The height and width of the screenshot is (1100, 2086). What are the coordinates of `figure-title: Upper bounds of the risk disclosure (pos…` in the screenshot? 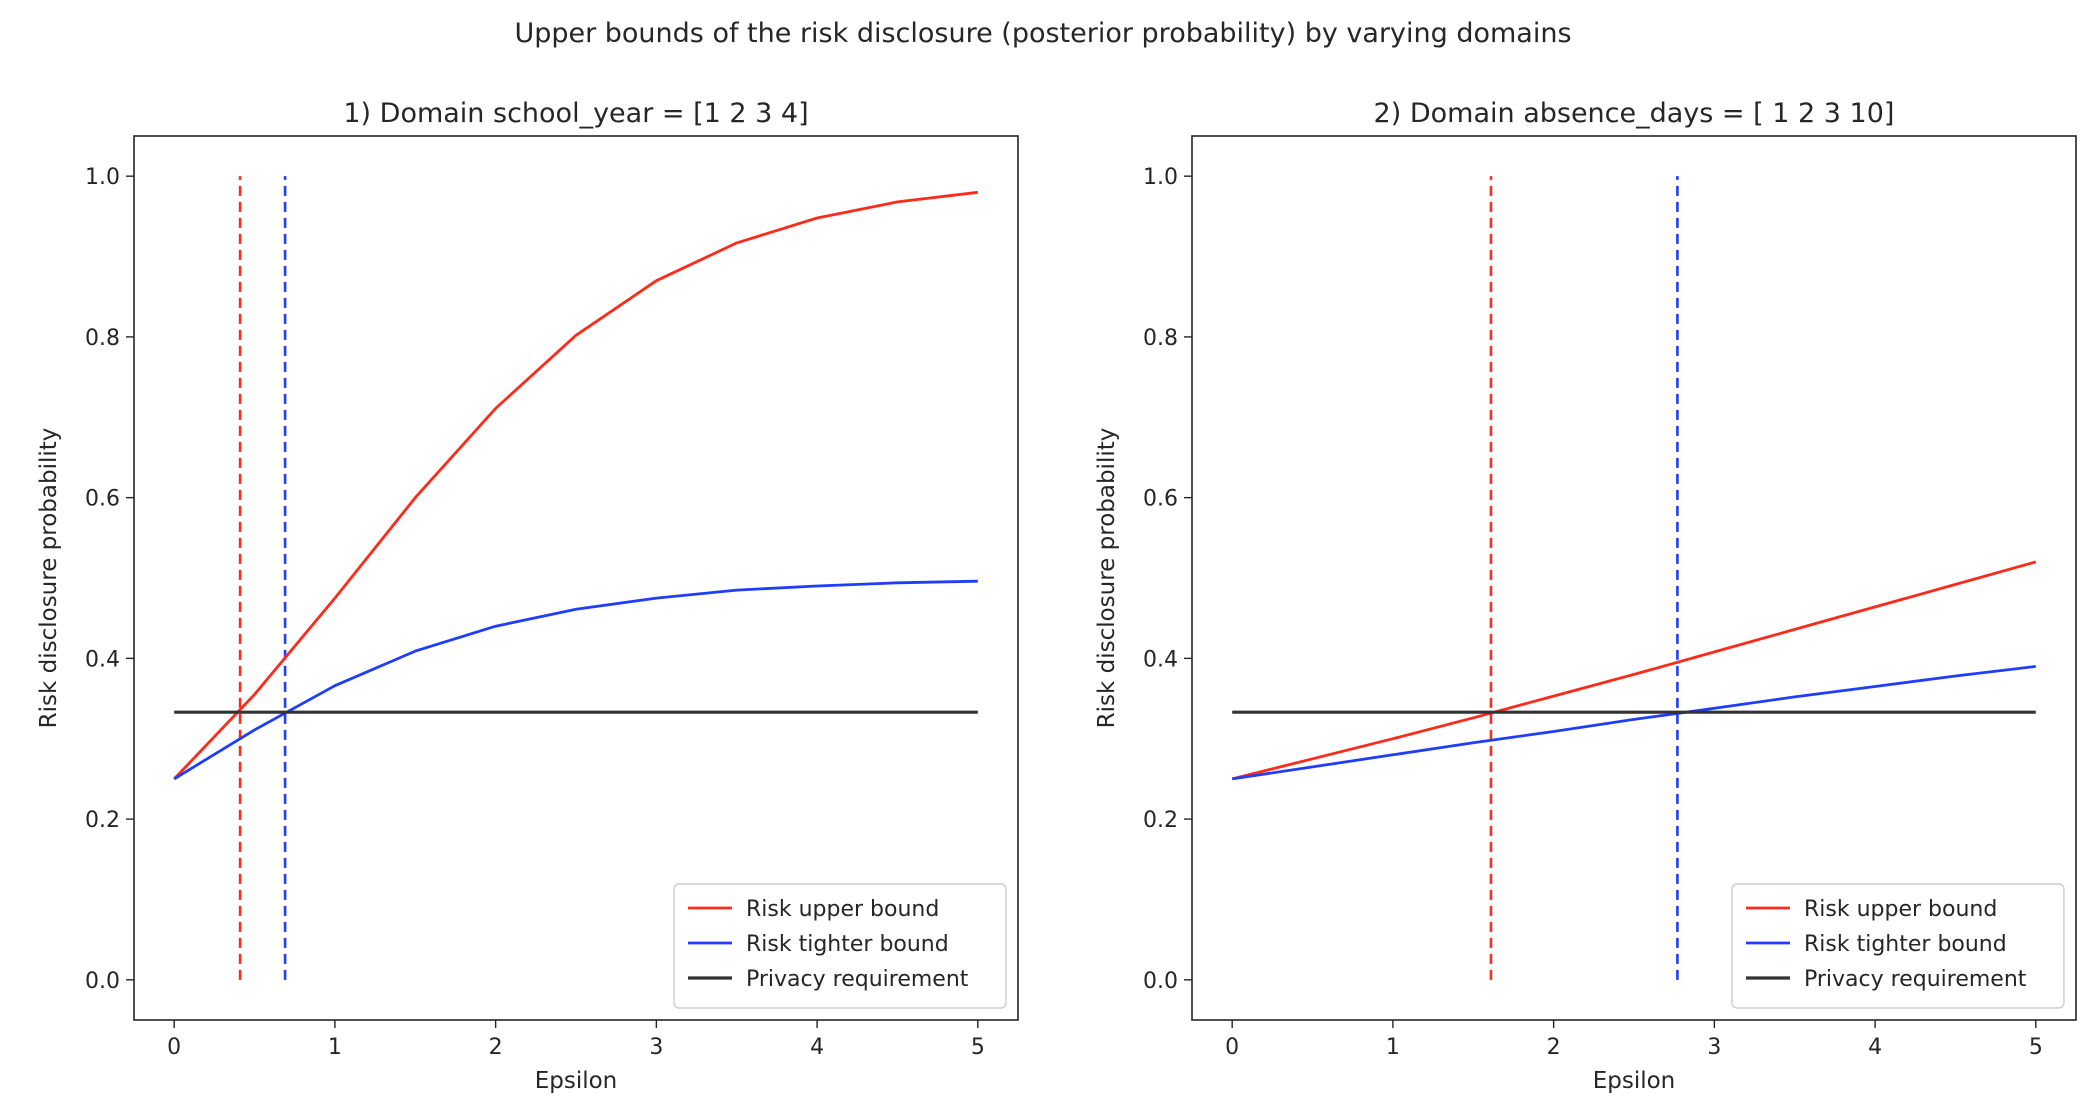 It's located at (1042, 33).